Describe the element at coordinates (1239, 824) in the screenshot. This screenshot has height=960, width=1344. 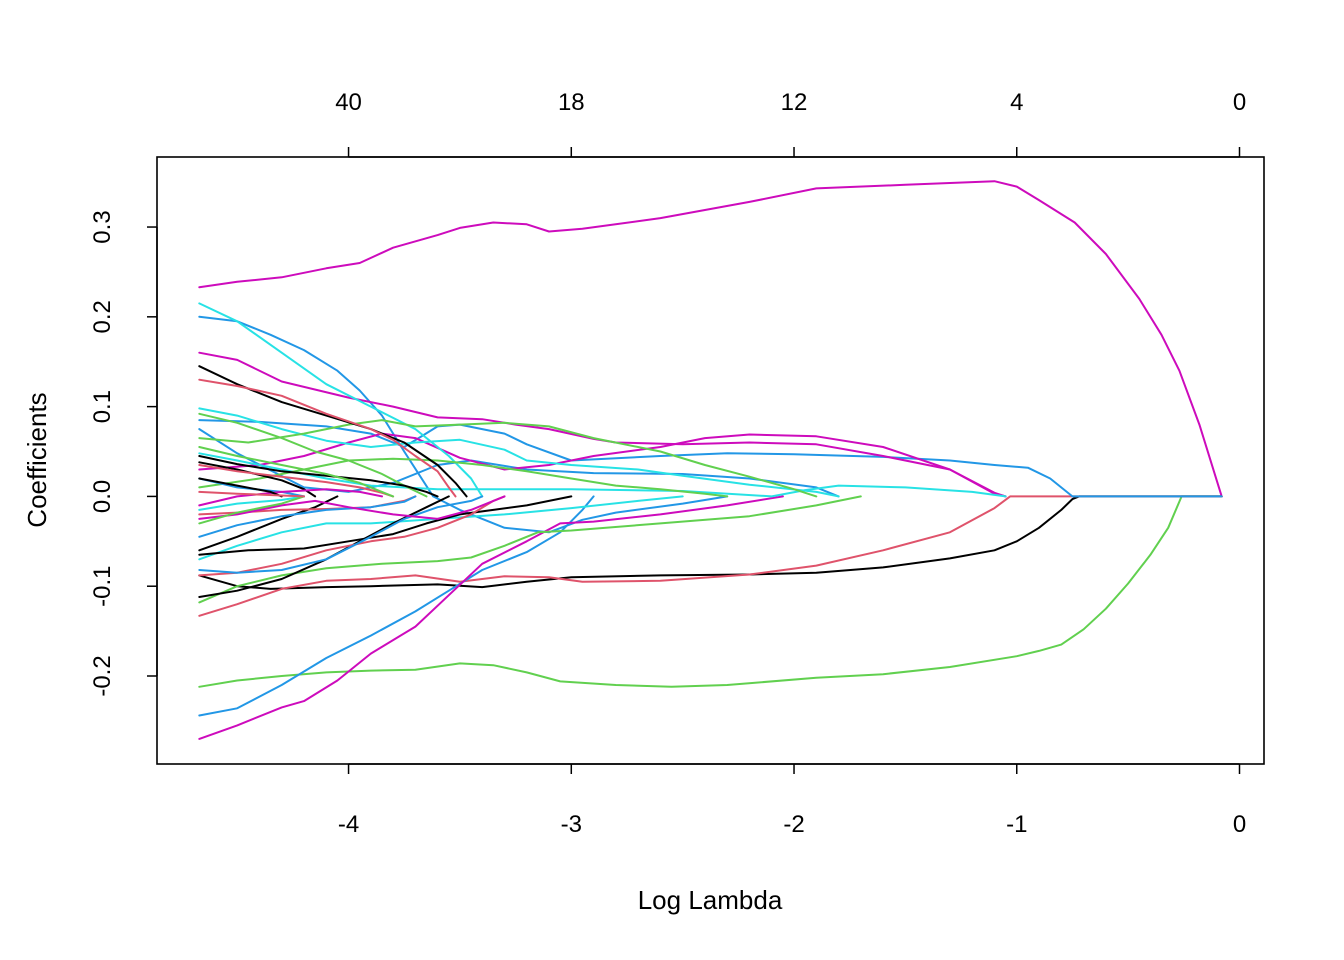
I see `x-tick-label: 0` at that location.